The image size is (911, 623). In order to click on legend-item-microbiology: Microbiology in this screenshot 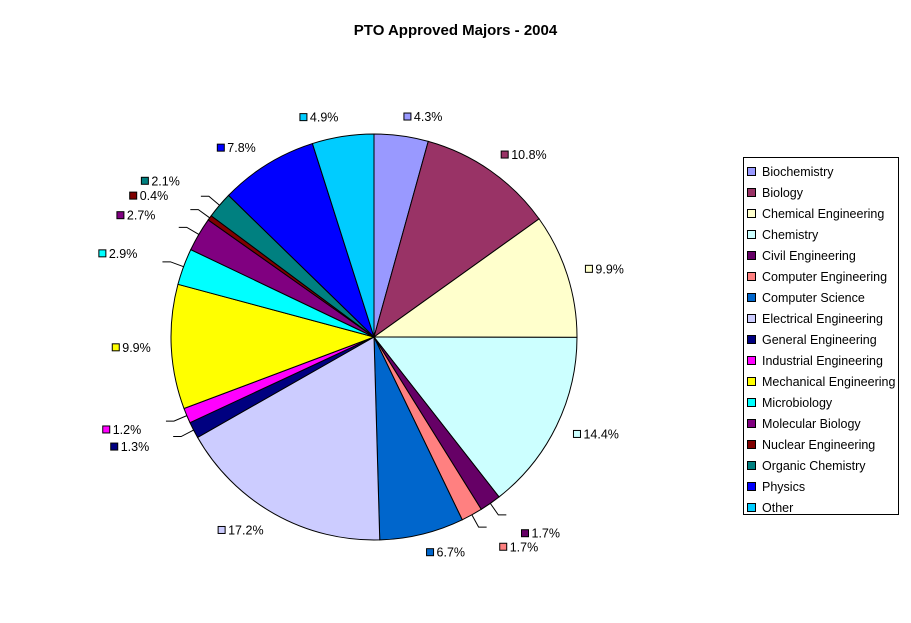, I will do `click(821, 402)`.